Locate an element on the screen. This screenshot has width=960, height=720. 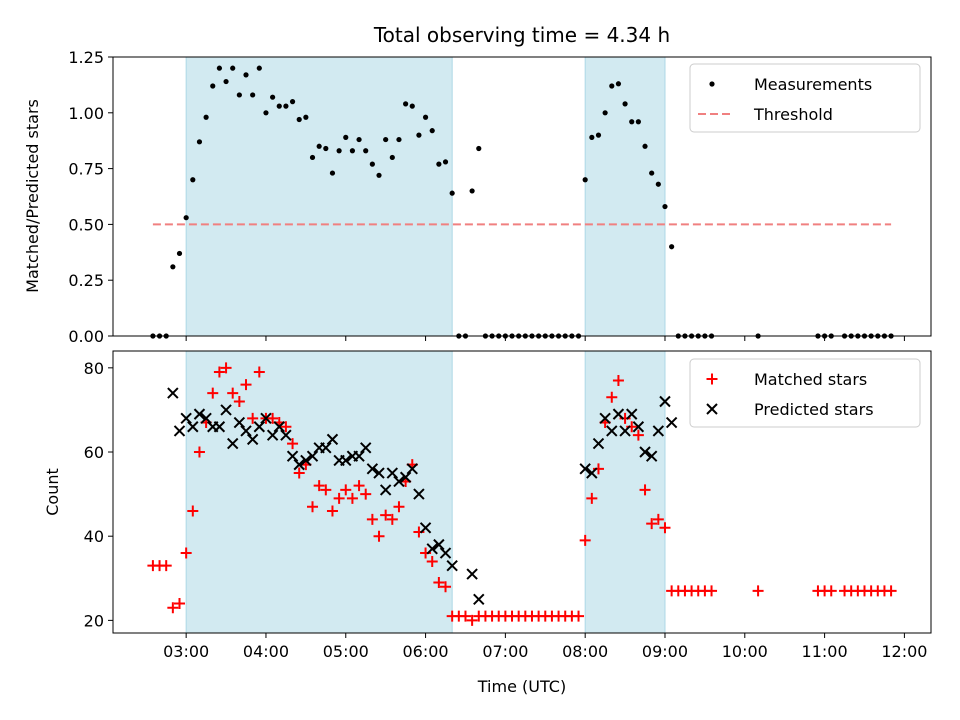
y-tick-label: 0.50 is located at coordinates (86, 224).